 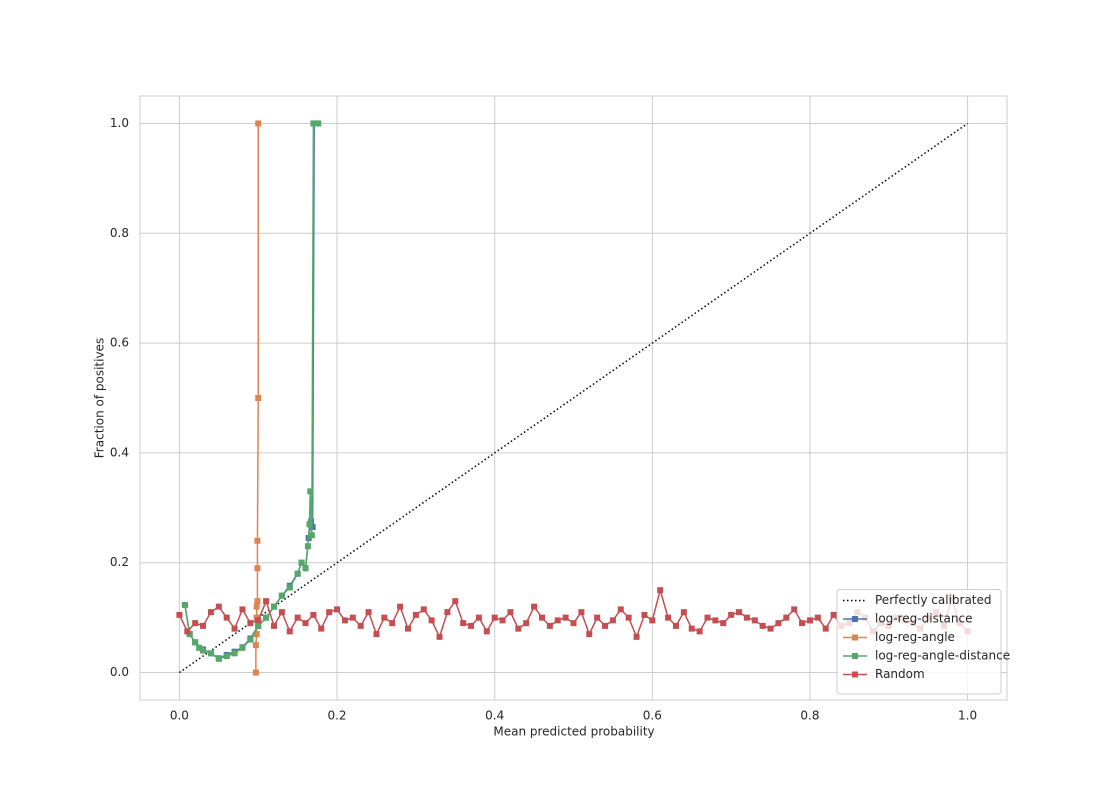 What do you see at coordinates (923, 619) in the screenshot?
I see `legend-label: log-reg-distance` at bounding box center [923, 619].